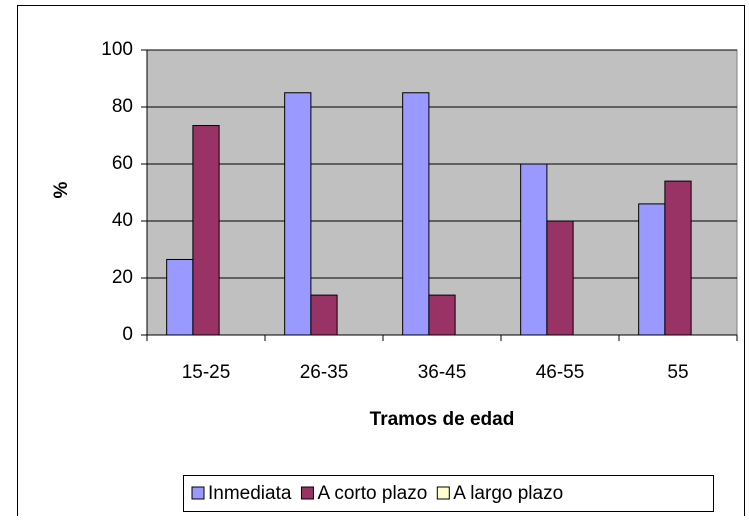  Describe the element at coordinates (61, 189) in the screenshot. I see `y-axis-label: %` at that location.